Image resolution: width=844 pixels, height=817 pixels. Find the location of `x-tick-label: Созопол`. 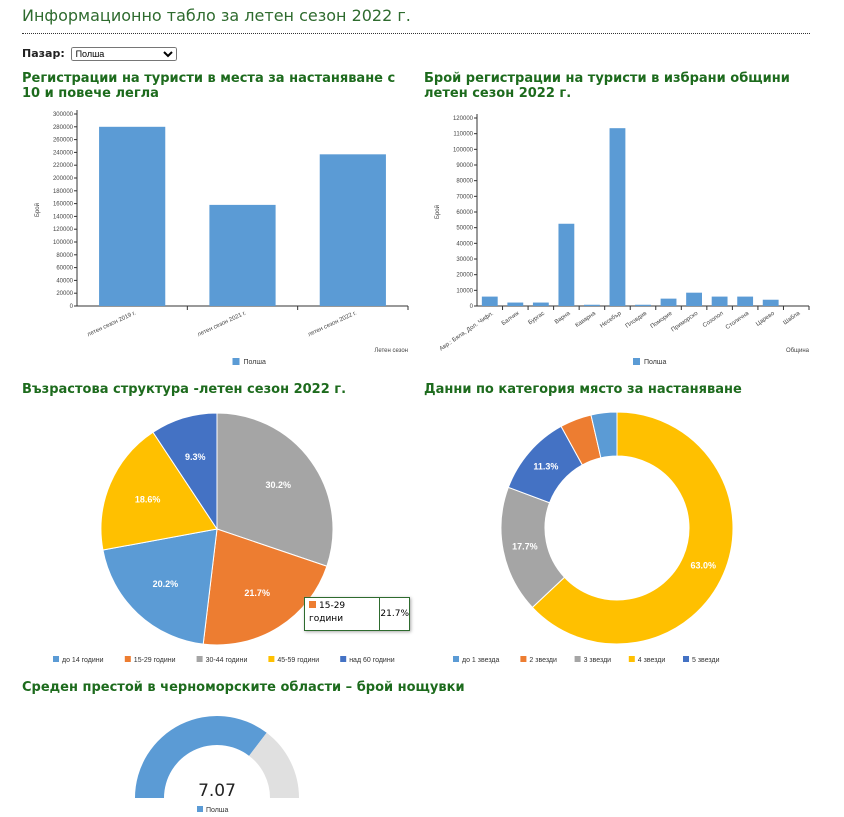

x-tick-label: Созопол is located at coordinates (713, 319).